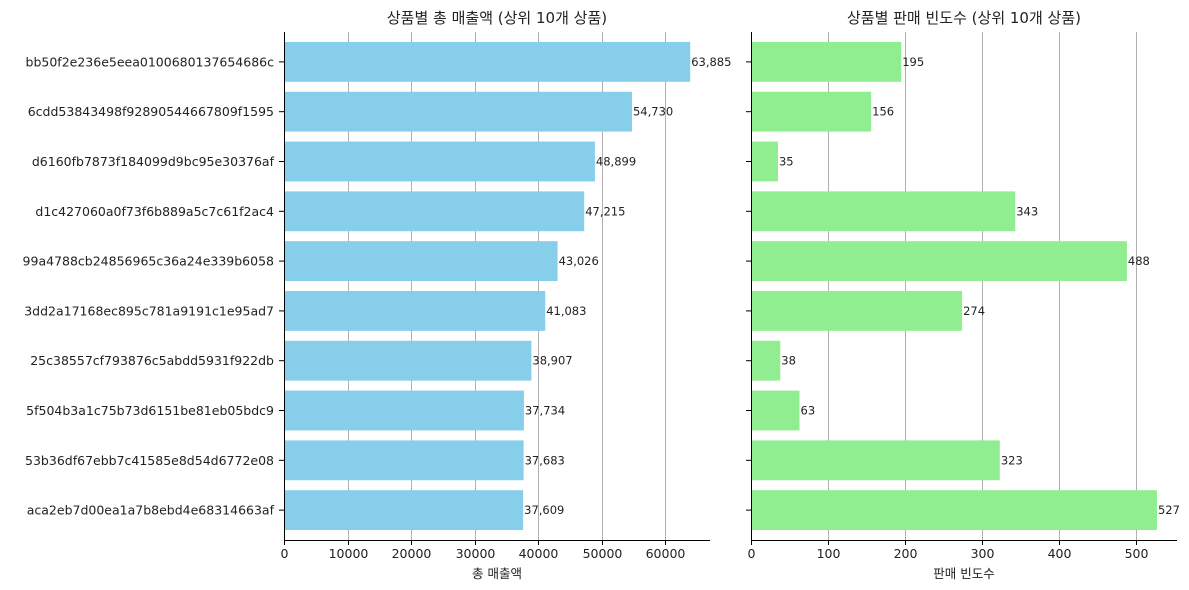  What do you see at coordinates (1169, 510) in the screenshot?
I see `frequency-data-label: 527` at bounding box center [1169, 510].